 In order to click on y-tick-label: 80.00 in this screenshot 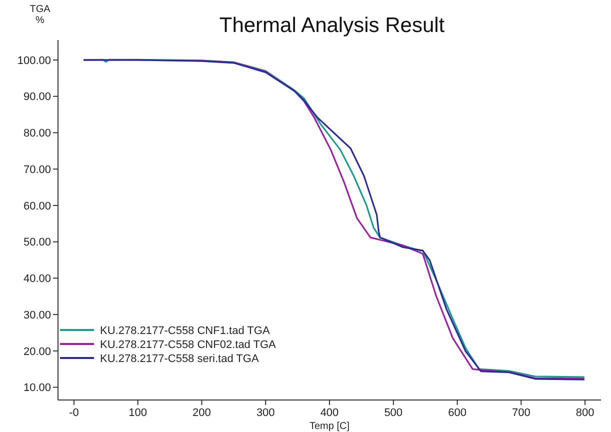, I will do `click(37, 134)`.